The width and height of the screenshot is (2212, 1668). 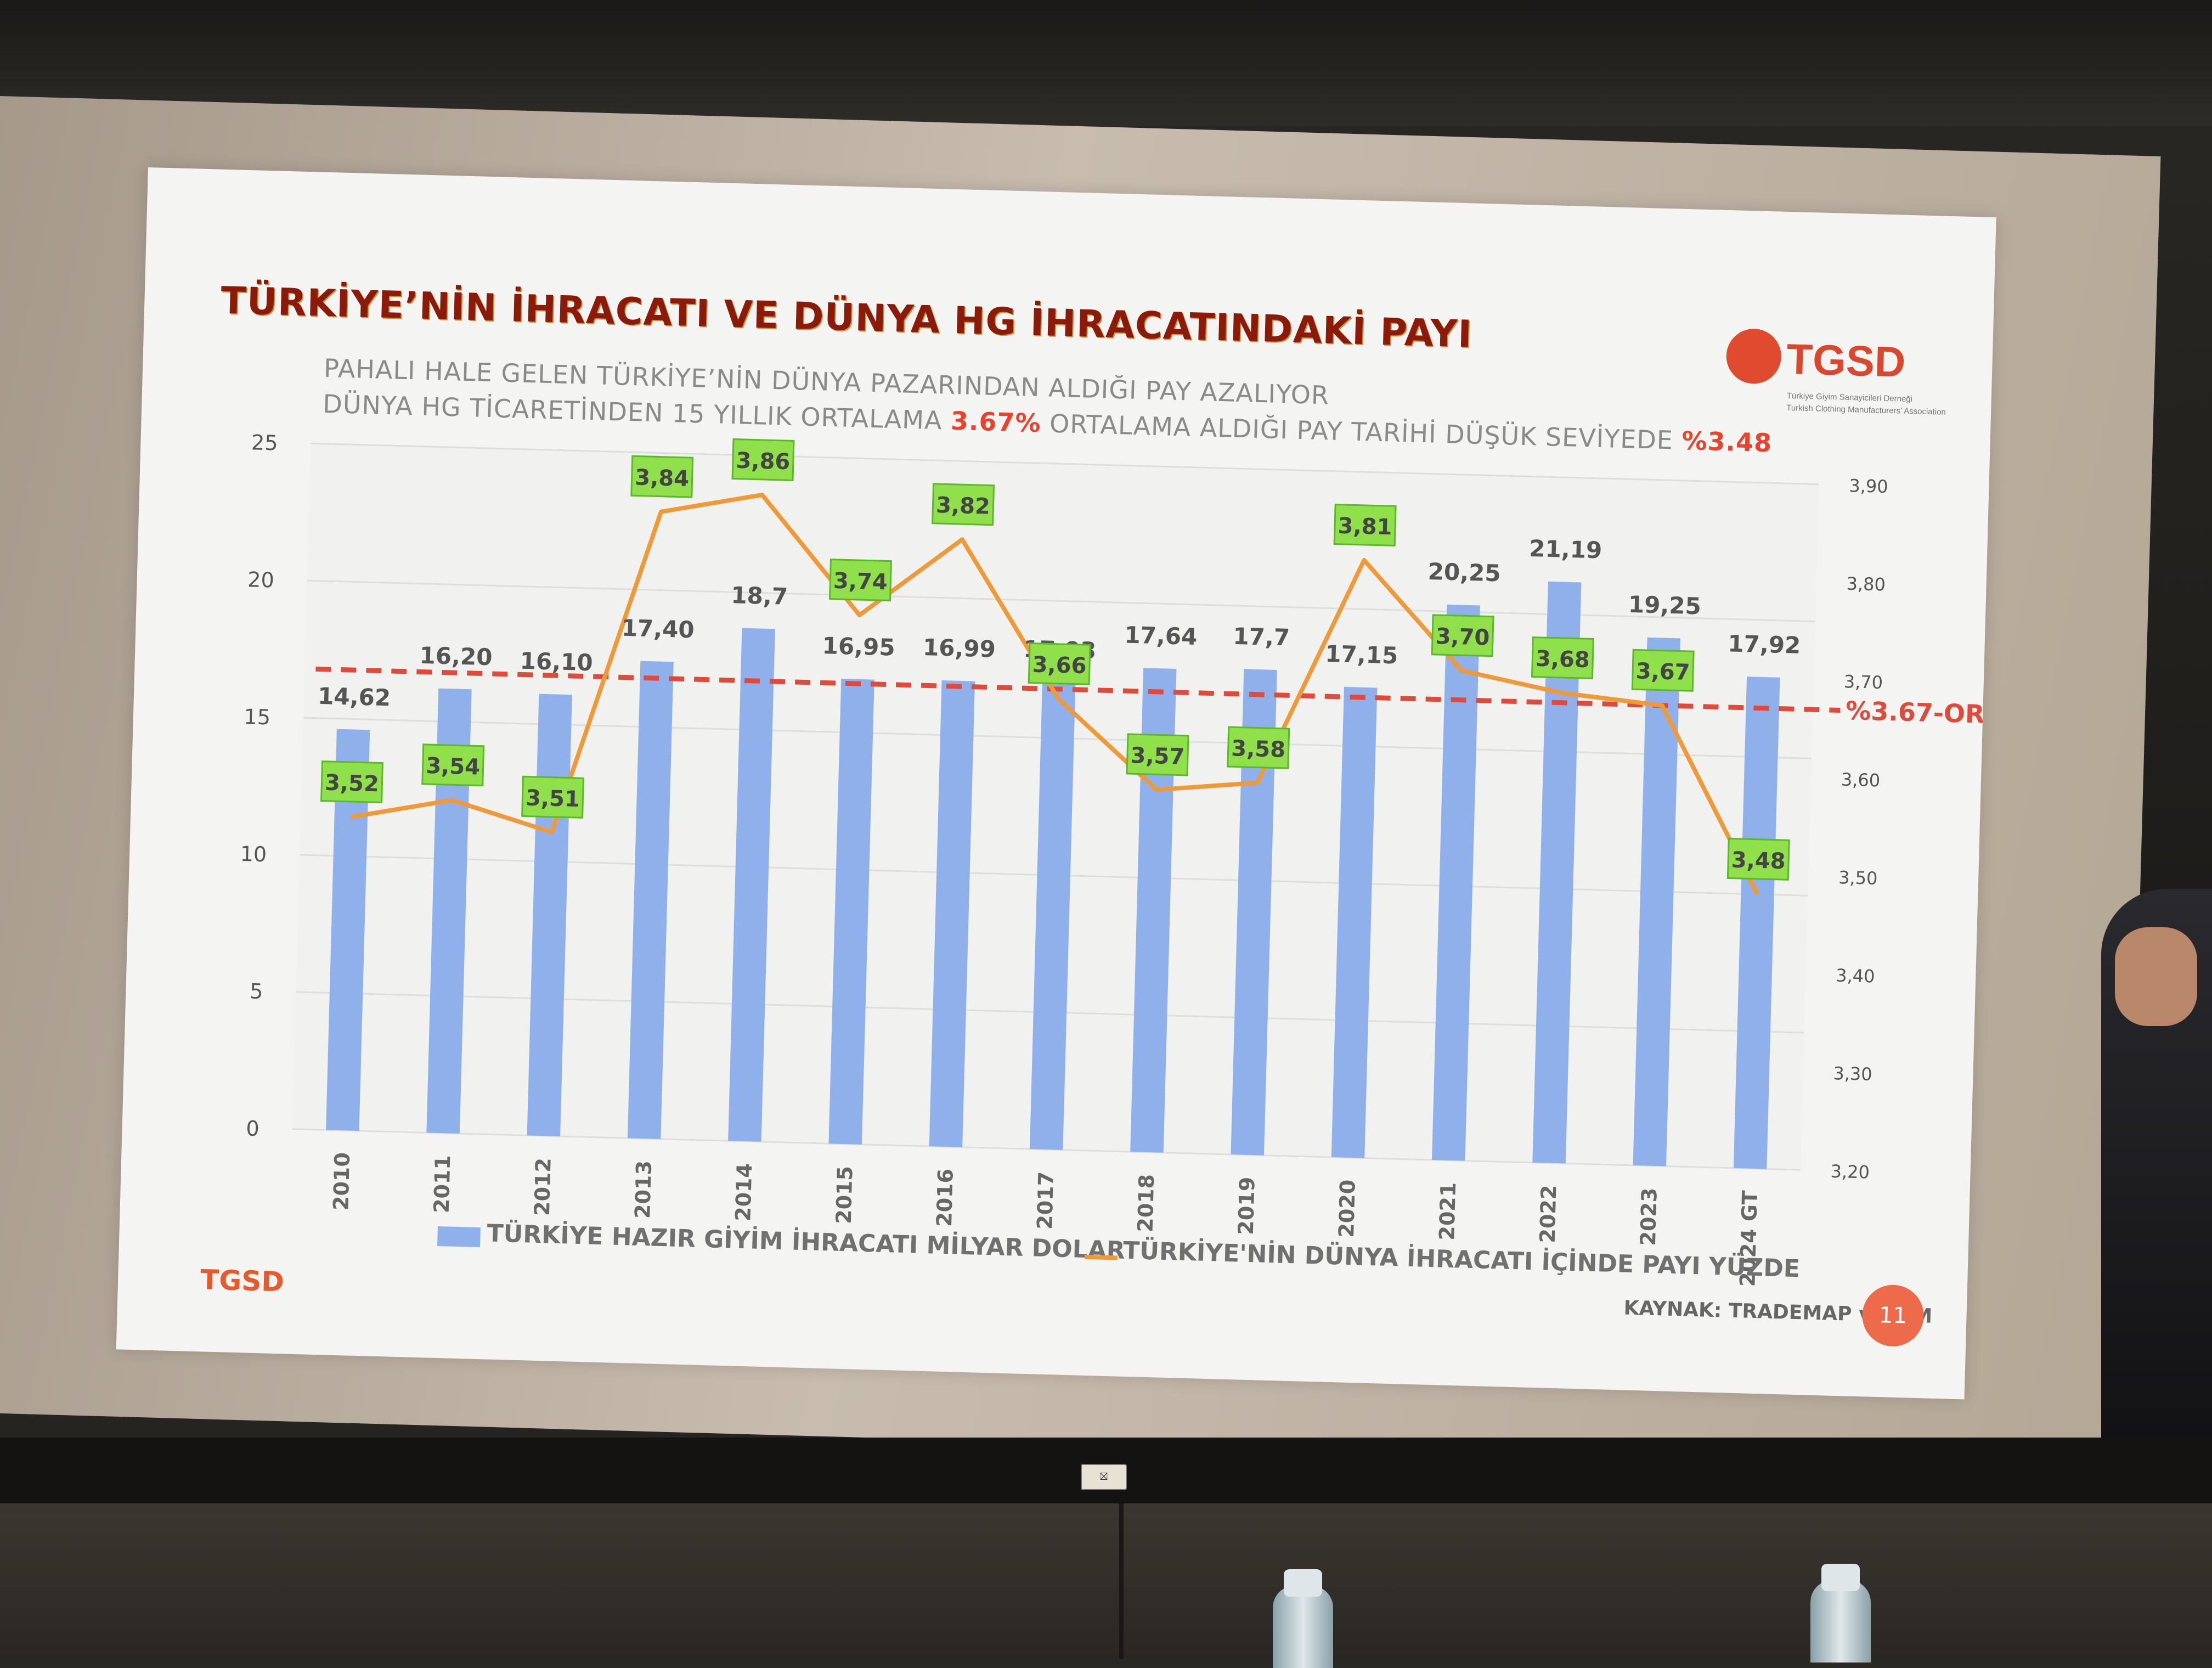 What do you see at coordinates (442, 1184) in the screenshot?
I see `x-tick-label: 2011` at bounding box center [442, 1184].